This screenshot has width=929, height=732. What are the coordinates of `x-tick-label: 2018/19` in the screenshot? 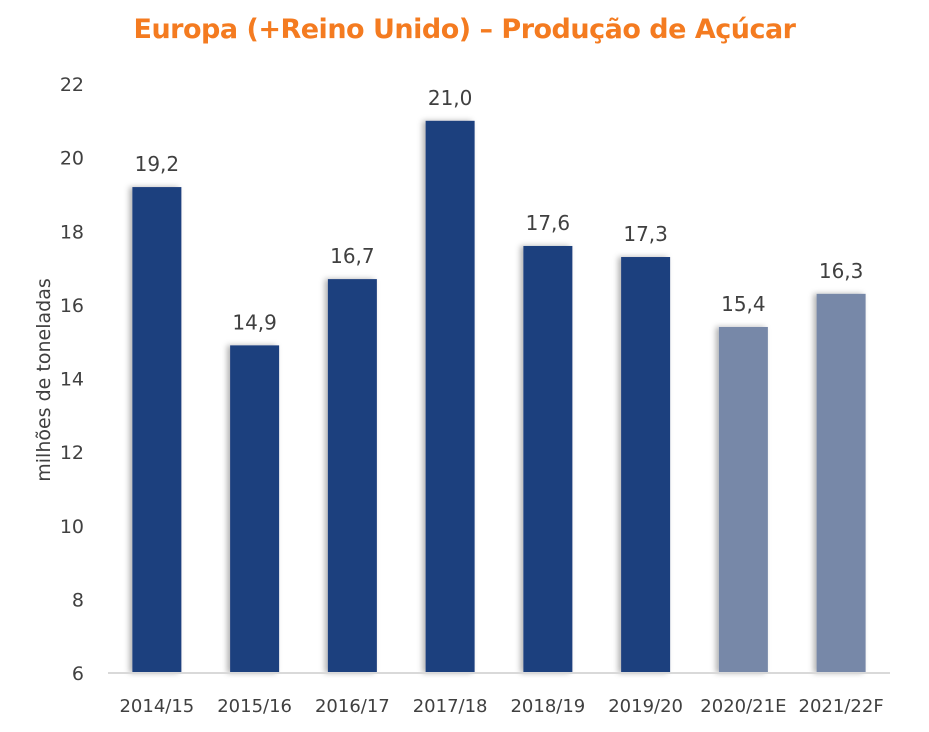 It's located at (547, 706).